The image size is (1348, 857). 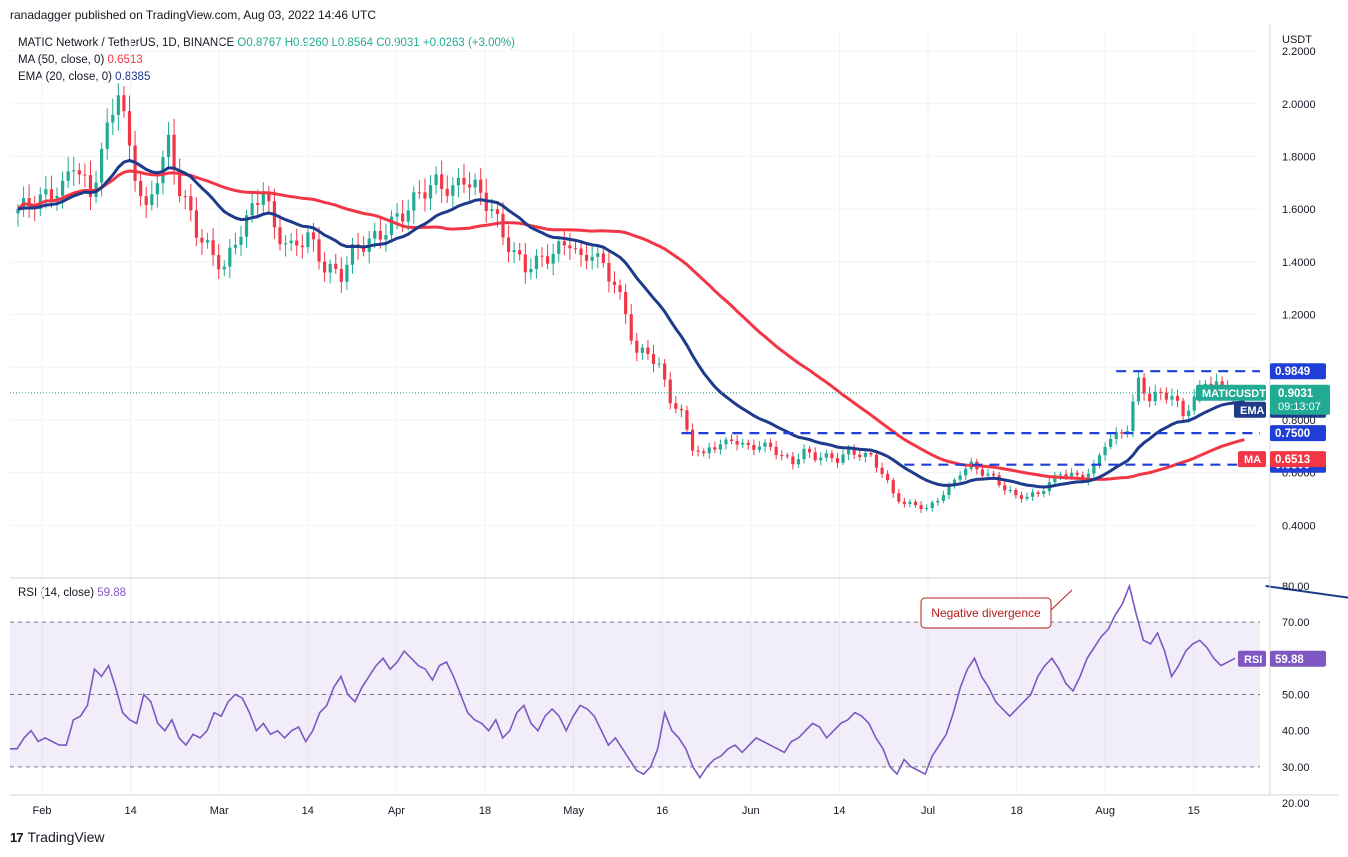 I want to click on symbol-side-label-bg, so click(x=1231, y=392).